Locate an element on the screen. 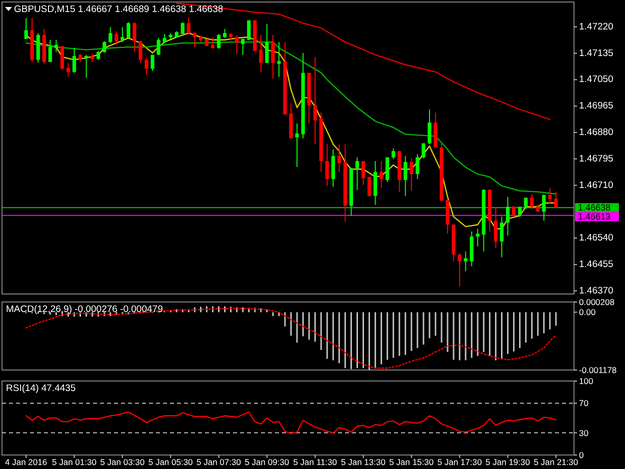 This screenshot has width=625, height=469. x-tick-label: 5 Jan 09:30 is located at coordinates (267, 462).